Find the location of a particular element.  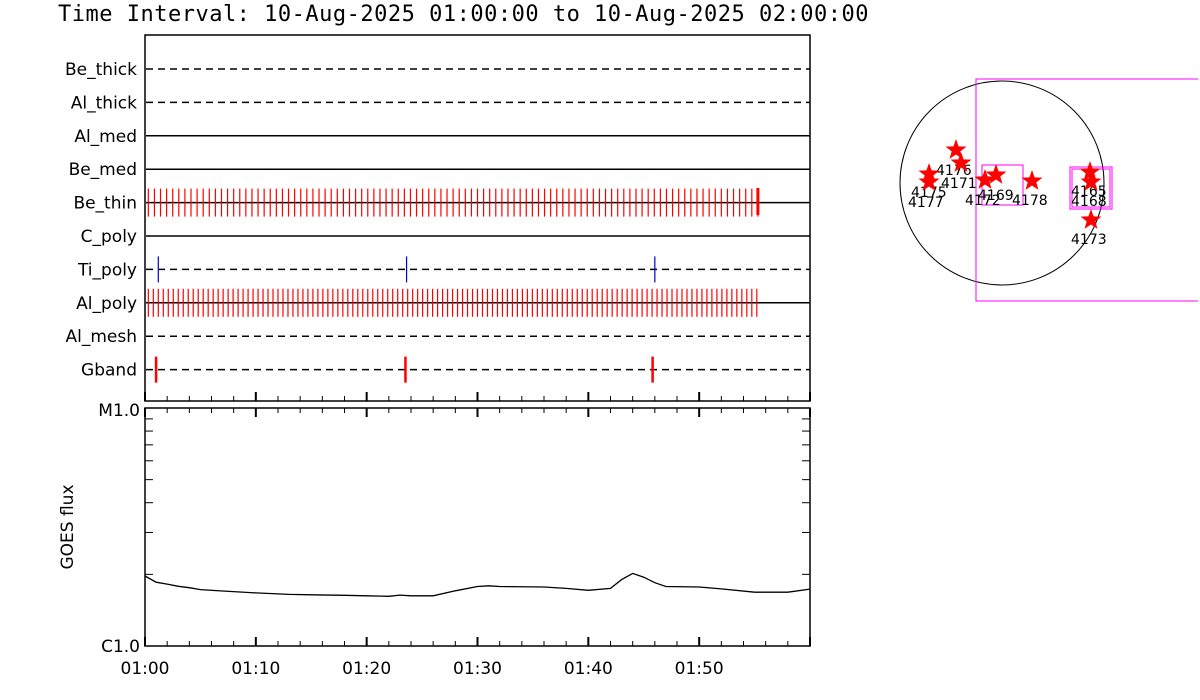

solar-disk-outline is located at coordinates (1002, 183).